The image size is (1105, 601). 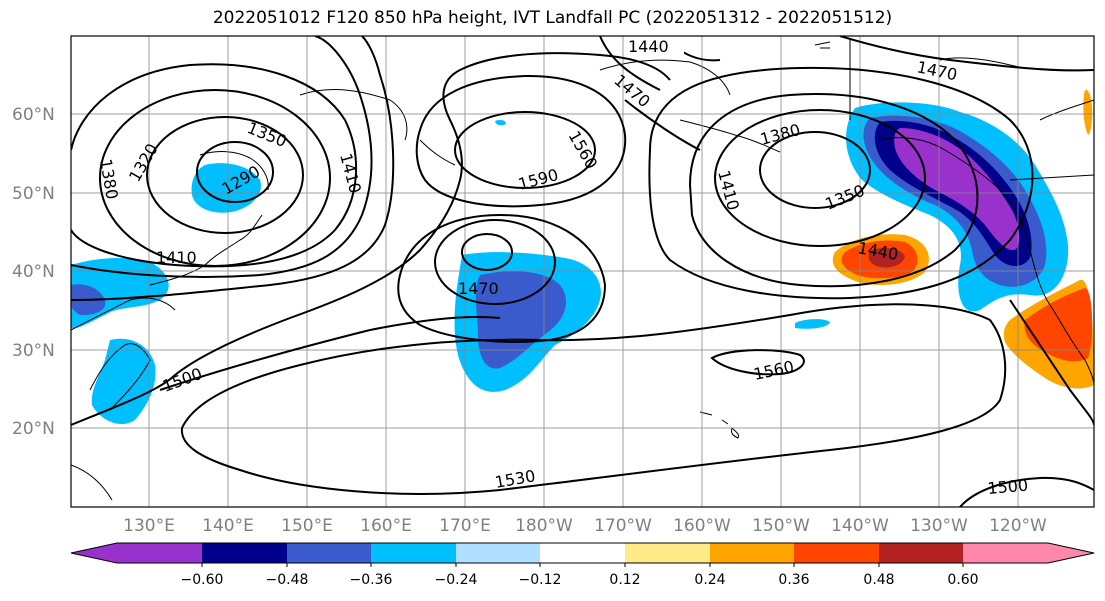 I want to click on colorbar-ticks, so click(x=582, y=565).